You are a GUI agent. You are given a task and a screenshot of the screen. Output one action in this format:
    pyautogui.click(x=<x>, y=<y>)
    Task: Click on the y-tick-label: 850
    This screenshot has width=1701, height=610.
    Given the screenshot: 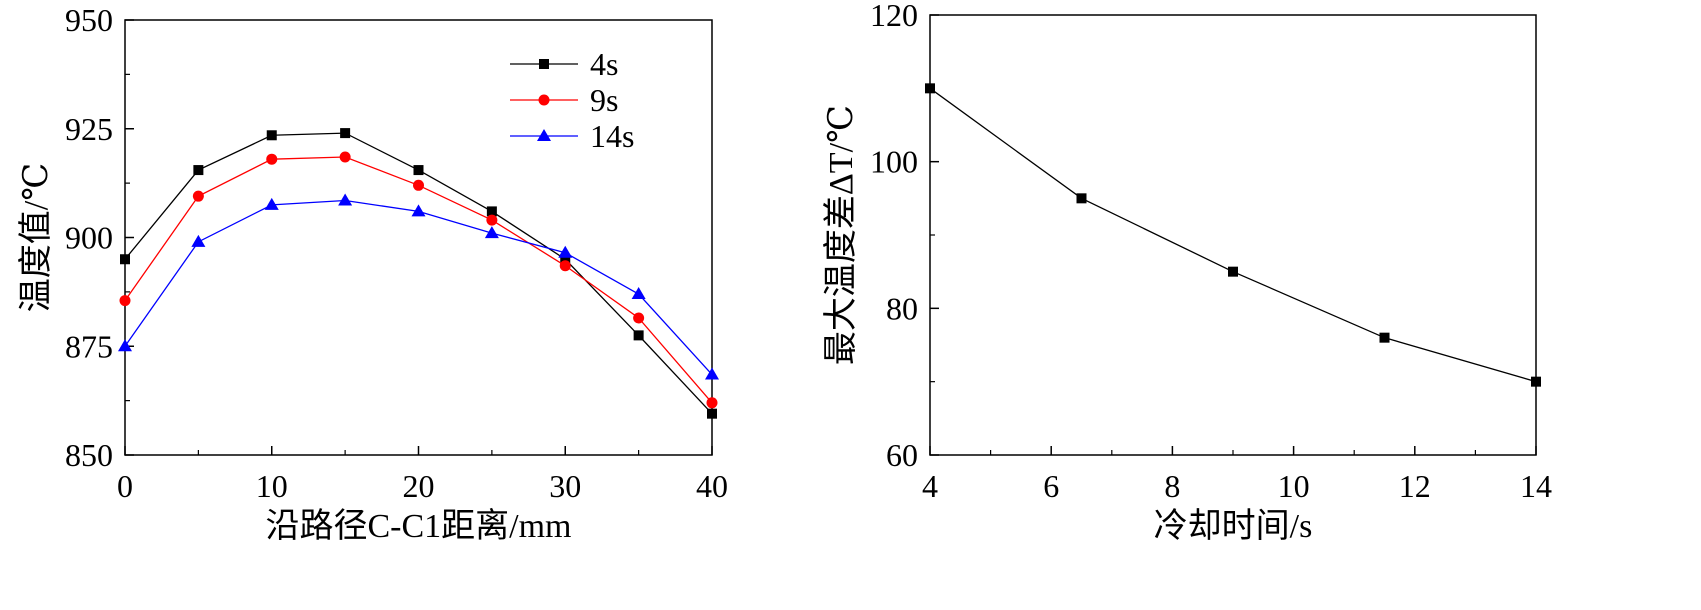 What is the action you would take?
    pyautogui.click(x=89, y=455)
    